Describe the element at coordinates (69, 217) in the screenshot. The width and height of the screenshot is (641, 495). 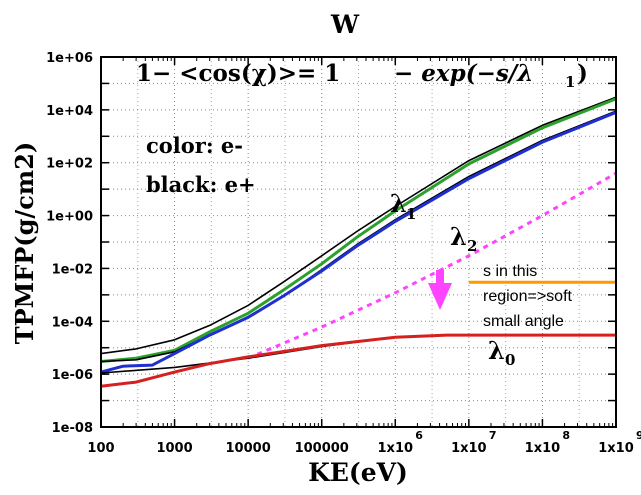
I see `y-tick-label: 1e+00` at that location.